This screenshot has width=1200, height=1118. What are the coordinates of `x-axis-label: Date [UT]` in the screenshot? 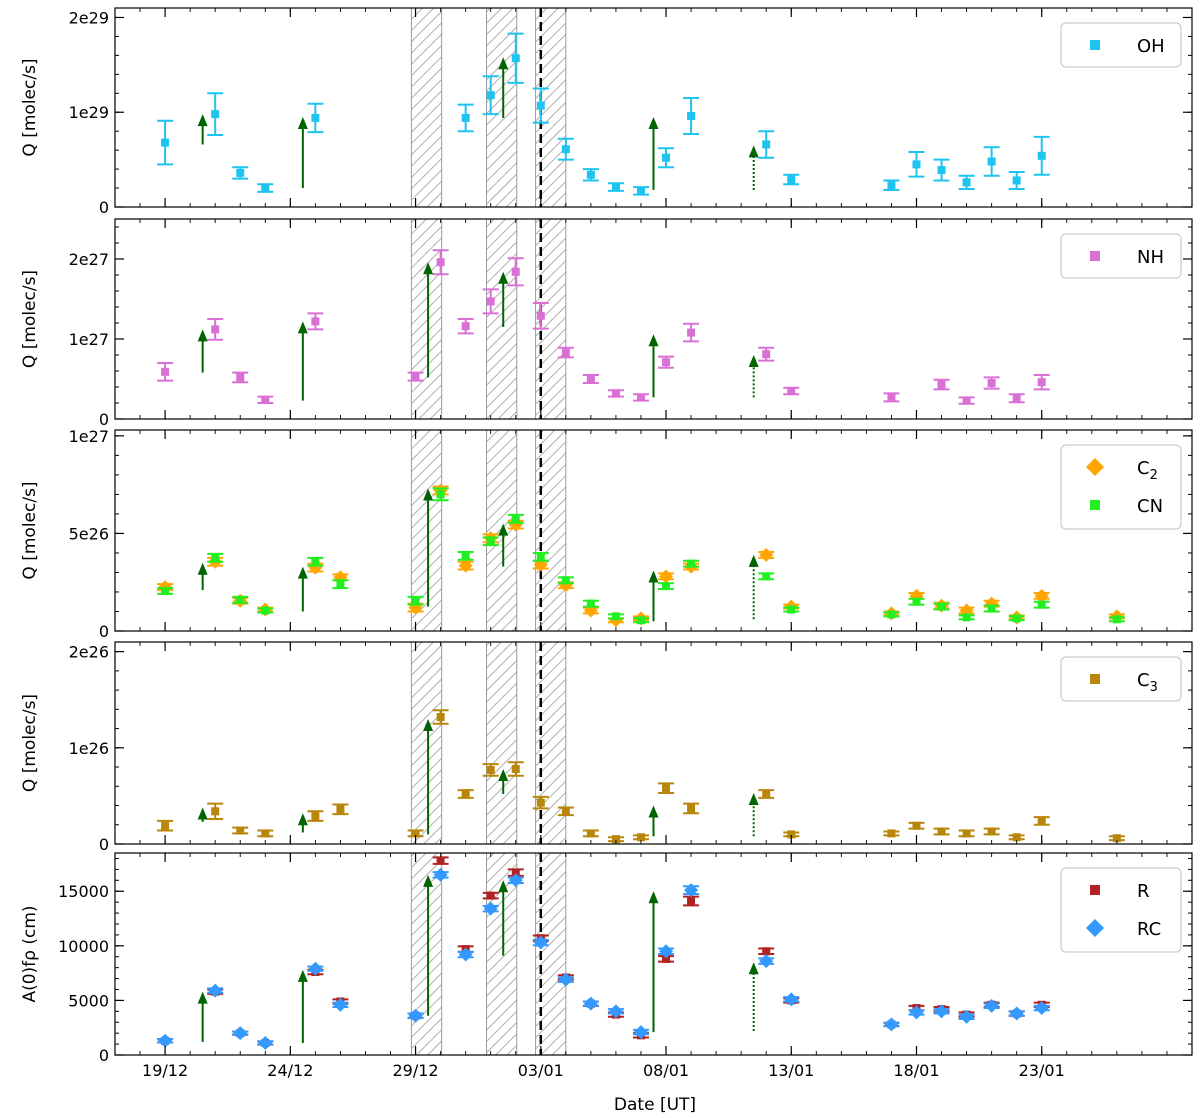 It's located at (655, 1105).